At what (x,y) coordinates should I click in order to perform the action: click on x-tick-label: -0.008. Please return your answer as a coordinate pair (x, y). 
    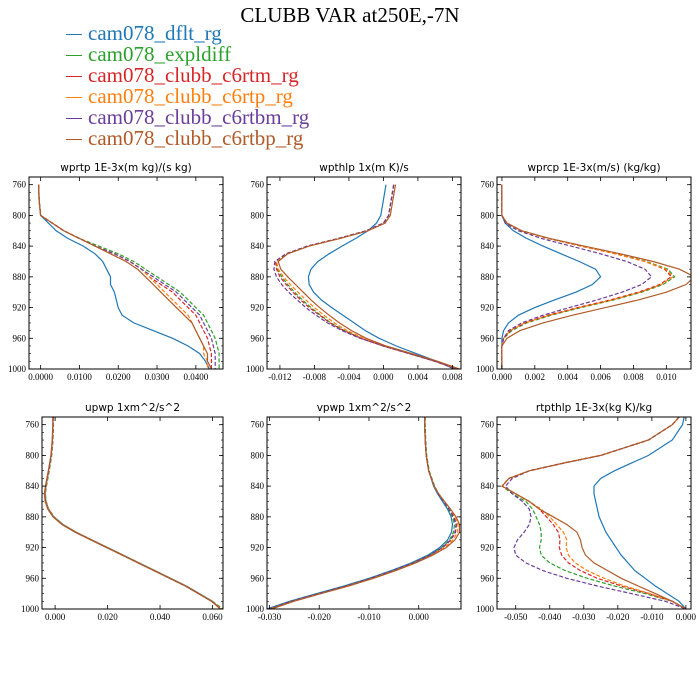
    Looking at the image, I should click on (315, 377).